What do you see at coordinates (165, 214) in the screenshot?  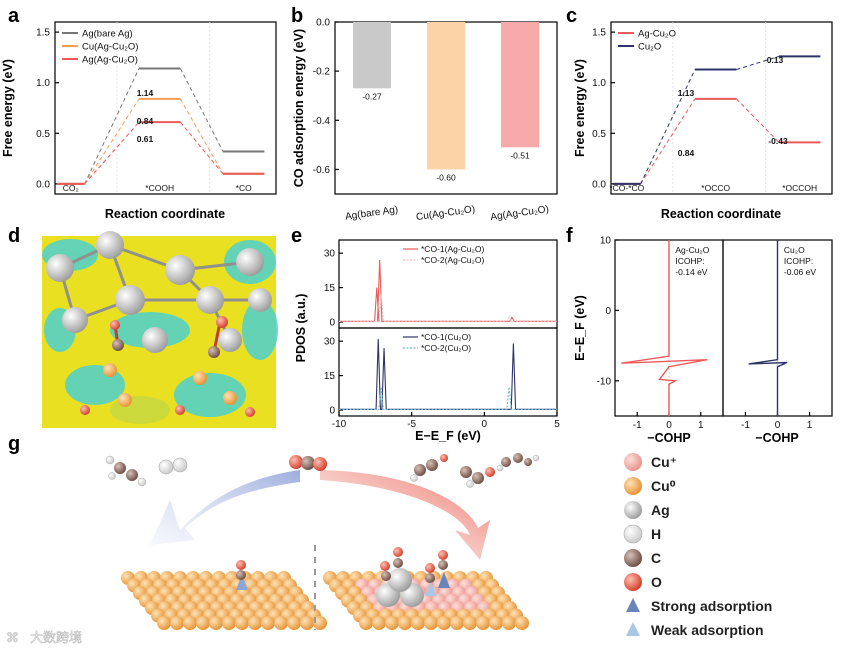 I see `chart-a-xlabel: Reaction coordinate` at bounding box center [165, 214].